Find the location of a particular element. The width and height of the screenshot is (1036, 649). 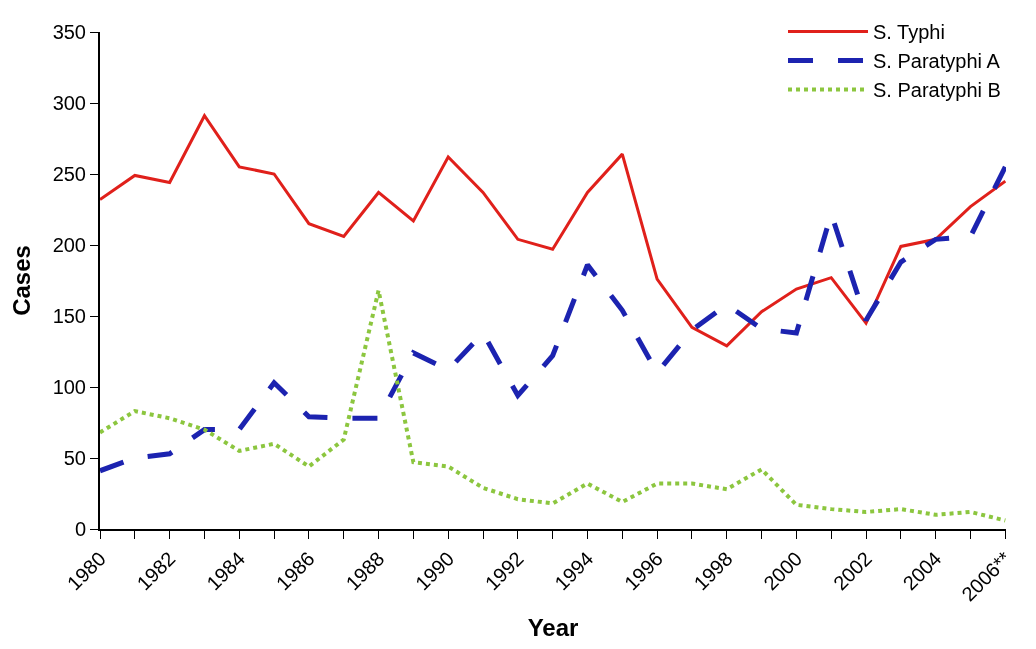

legend-label: S. Typhi is located at coordinates (909, 32).